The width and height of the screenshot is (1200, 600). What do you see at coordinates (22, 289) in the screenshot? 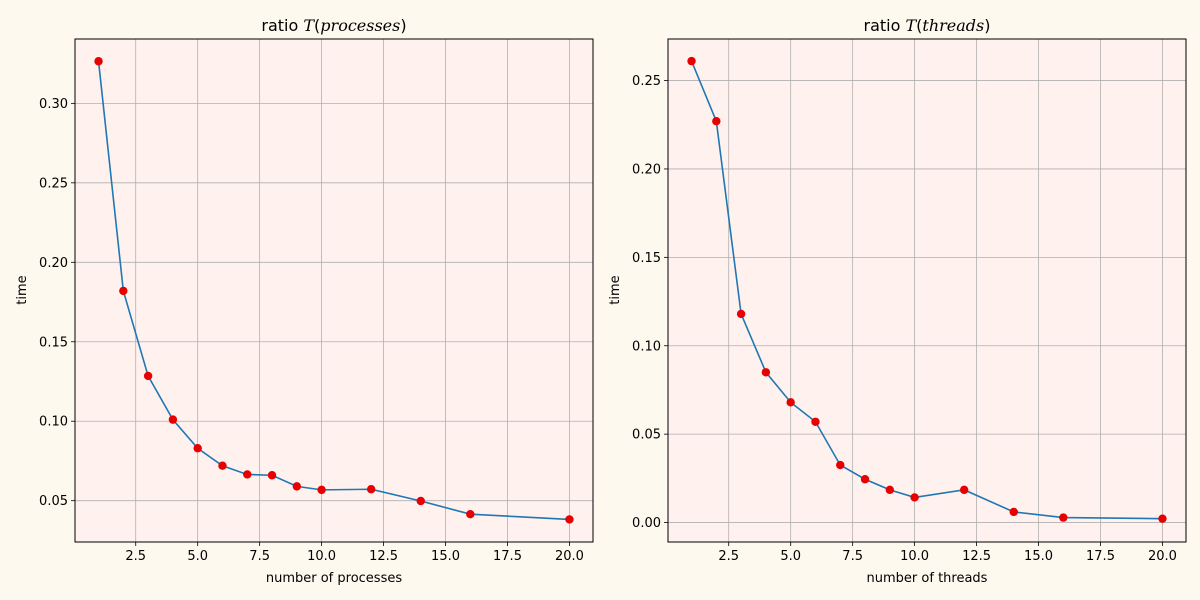
I see `y-axis-label-processes: time` at bounding box center [22, 289].